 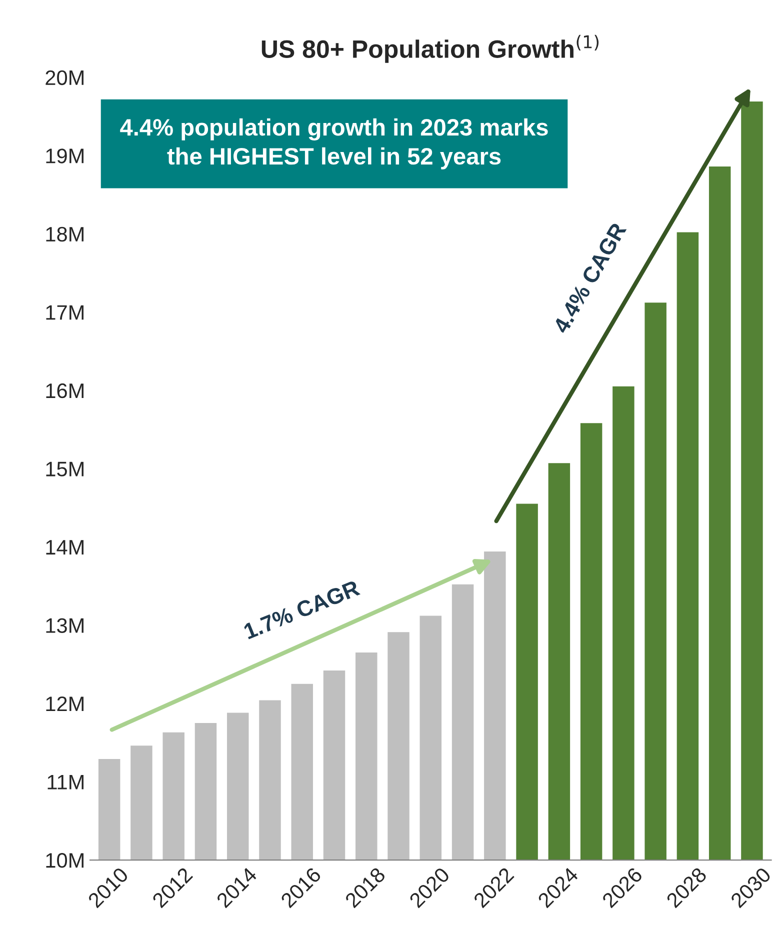 I want to click on y-tick-label: 18M, so click(x=65, y=234).